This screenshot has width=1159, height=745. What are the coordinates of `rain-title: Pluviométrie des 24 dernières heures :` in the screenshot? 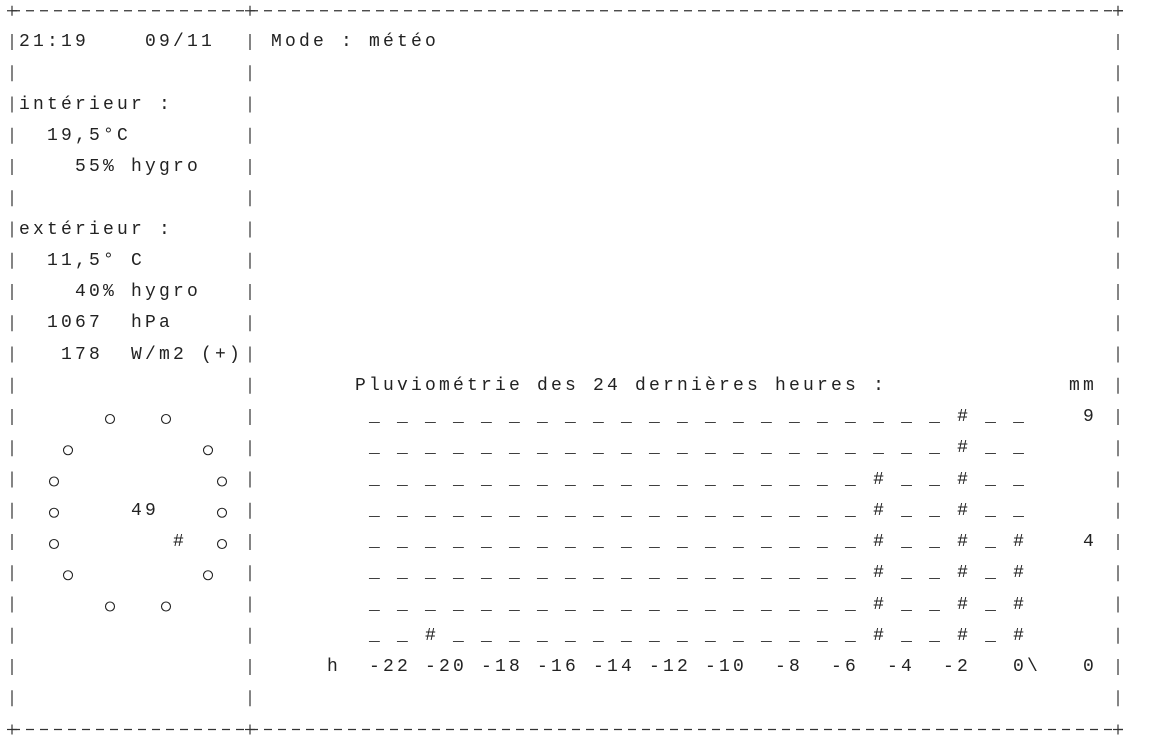 It's located at (621, 385).